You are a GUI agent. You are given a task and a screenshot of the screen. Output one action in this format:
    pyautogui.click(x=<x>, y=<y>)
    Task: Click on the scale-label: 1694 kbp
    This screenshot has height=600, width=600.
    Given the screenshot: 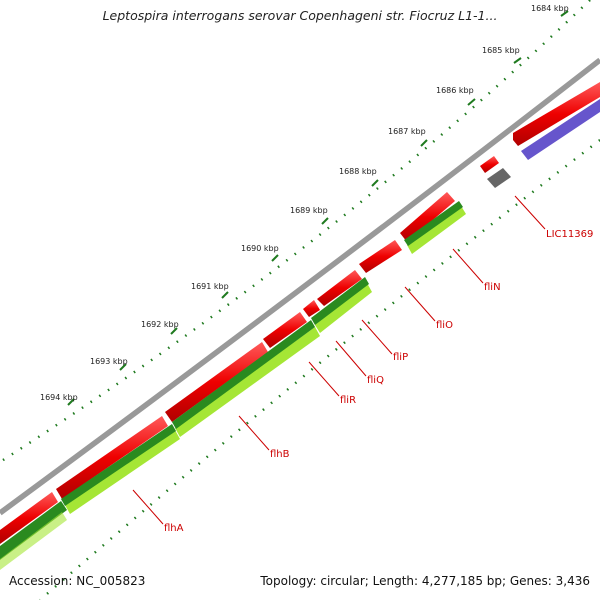 What is the action you would take?
    pyautogui.click(x=59, y=397)
    